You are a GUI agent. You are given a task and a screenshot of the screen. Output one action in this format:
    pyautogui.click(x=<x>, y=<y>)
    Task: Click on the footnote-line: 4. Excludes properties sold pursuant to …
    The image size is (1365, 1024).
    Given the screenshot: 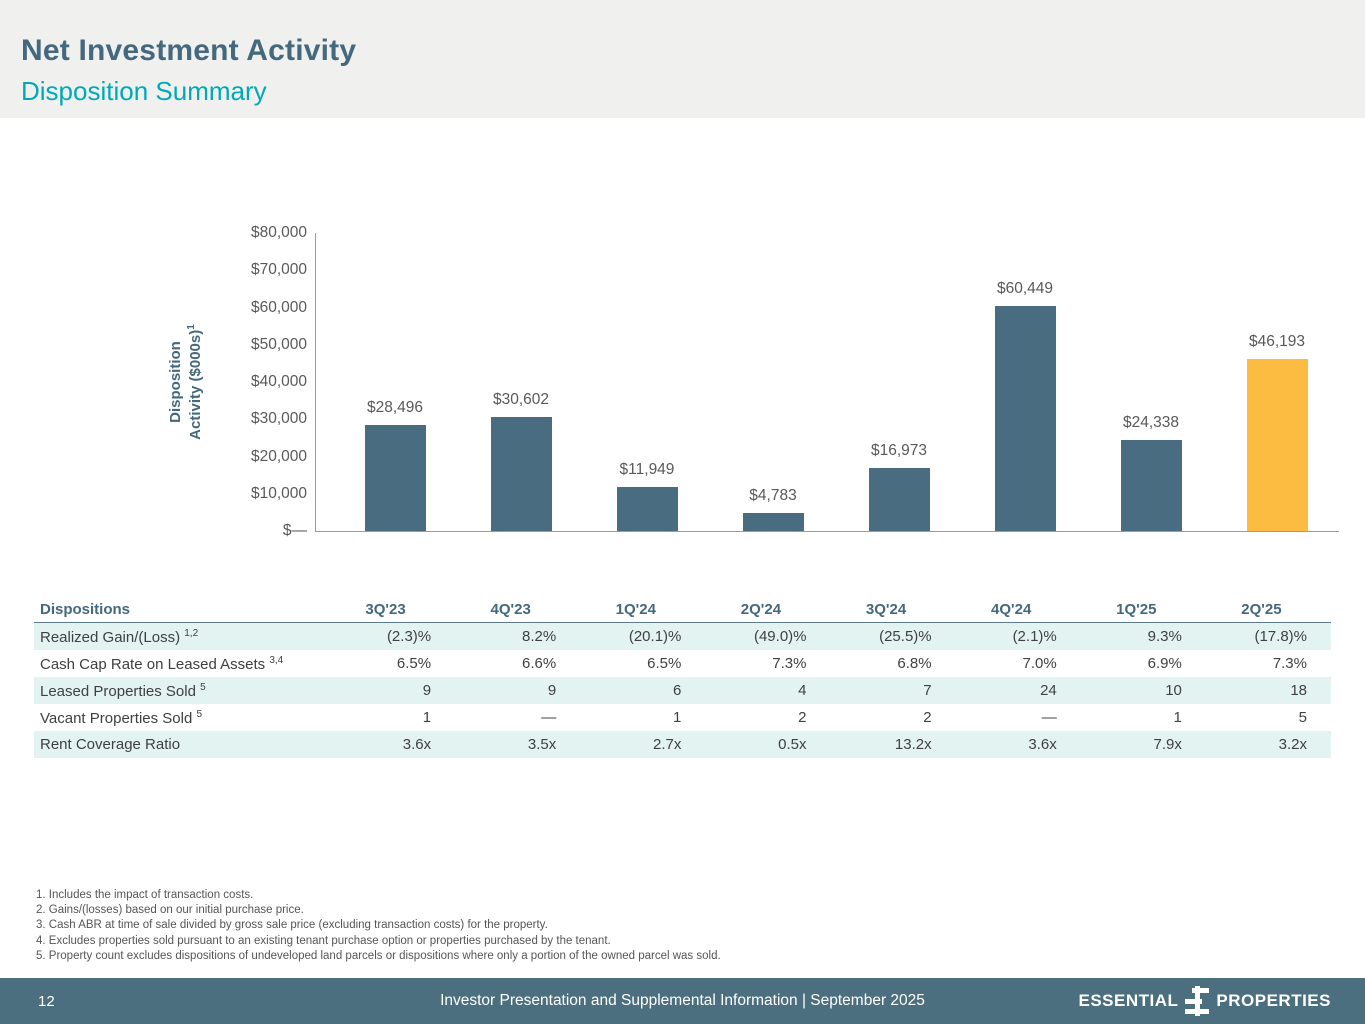 What is the action you would take?
    pyautogui.click(x=323, y=940)
    